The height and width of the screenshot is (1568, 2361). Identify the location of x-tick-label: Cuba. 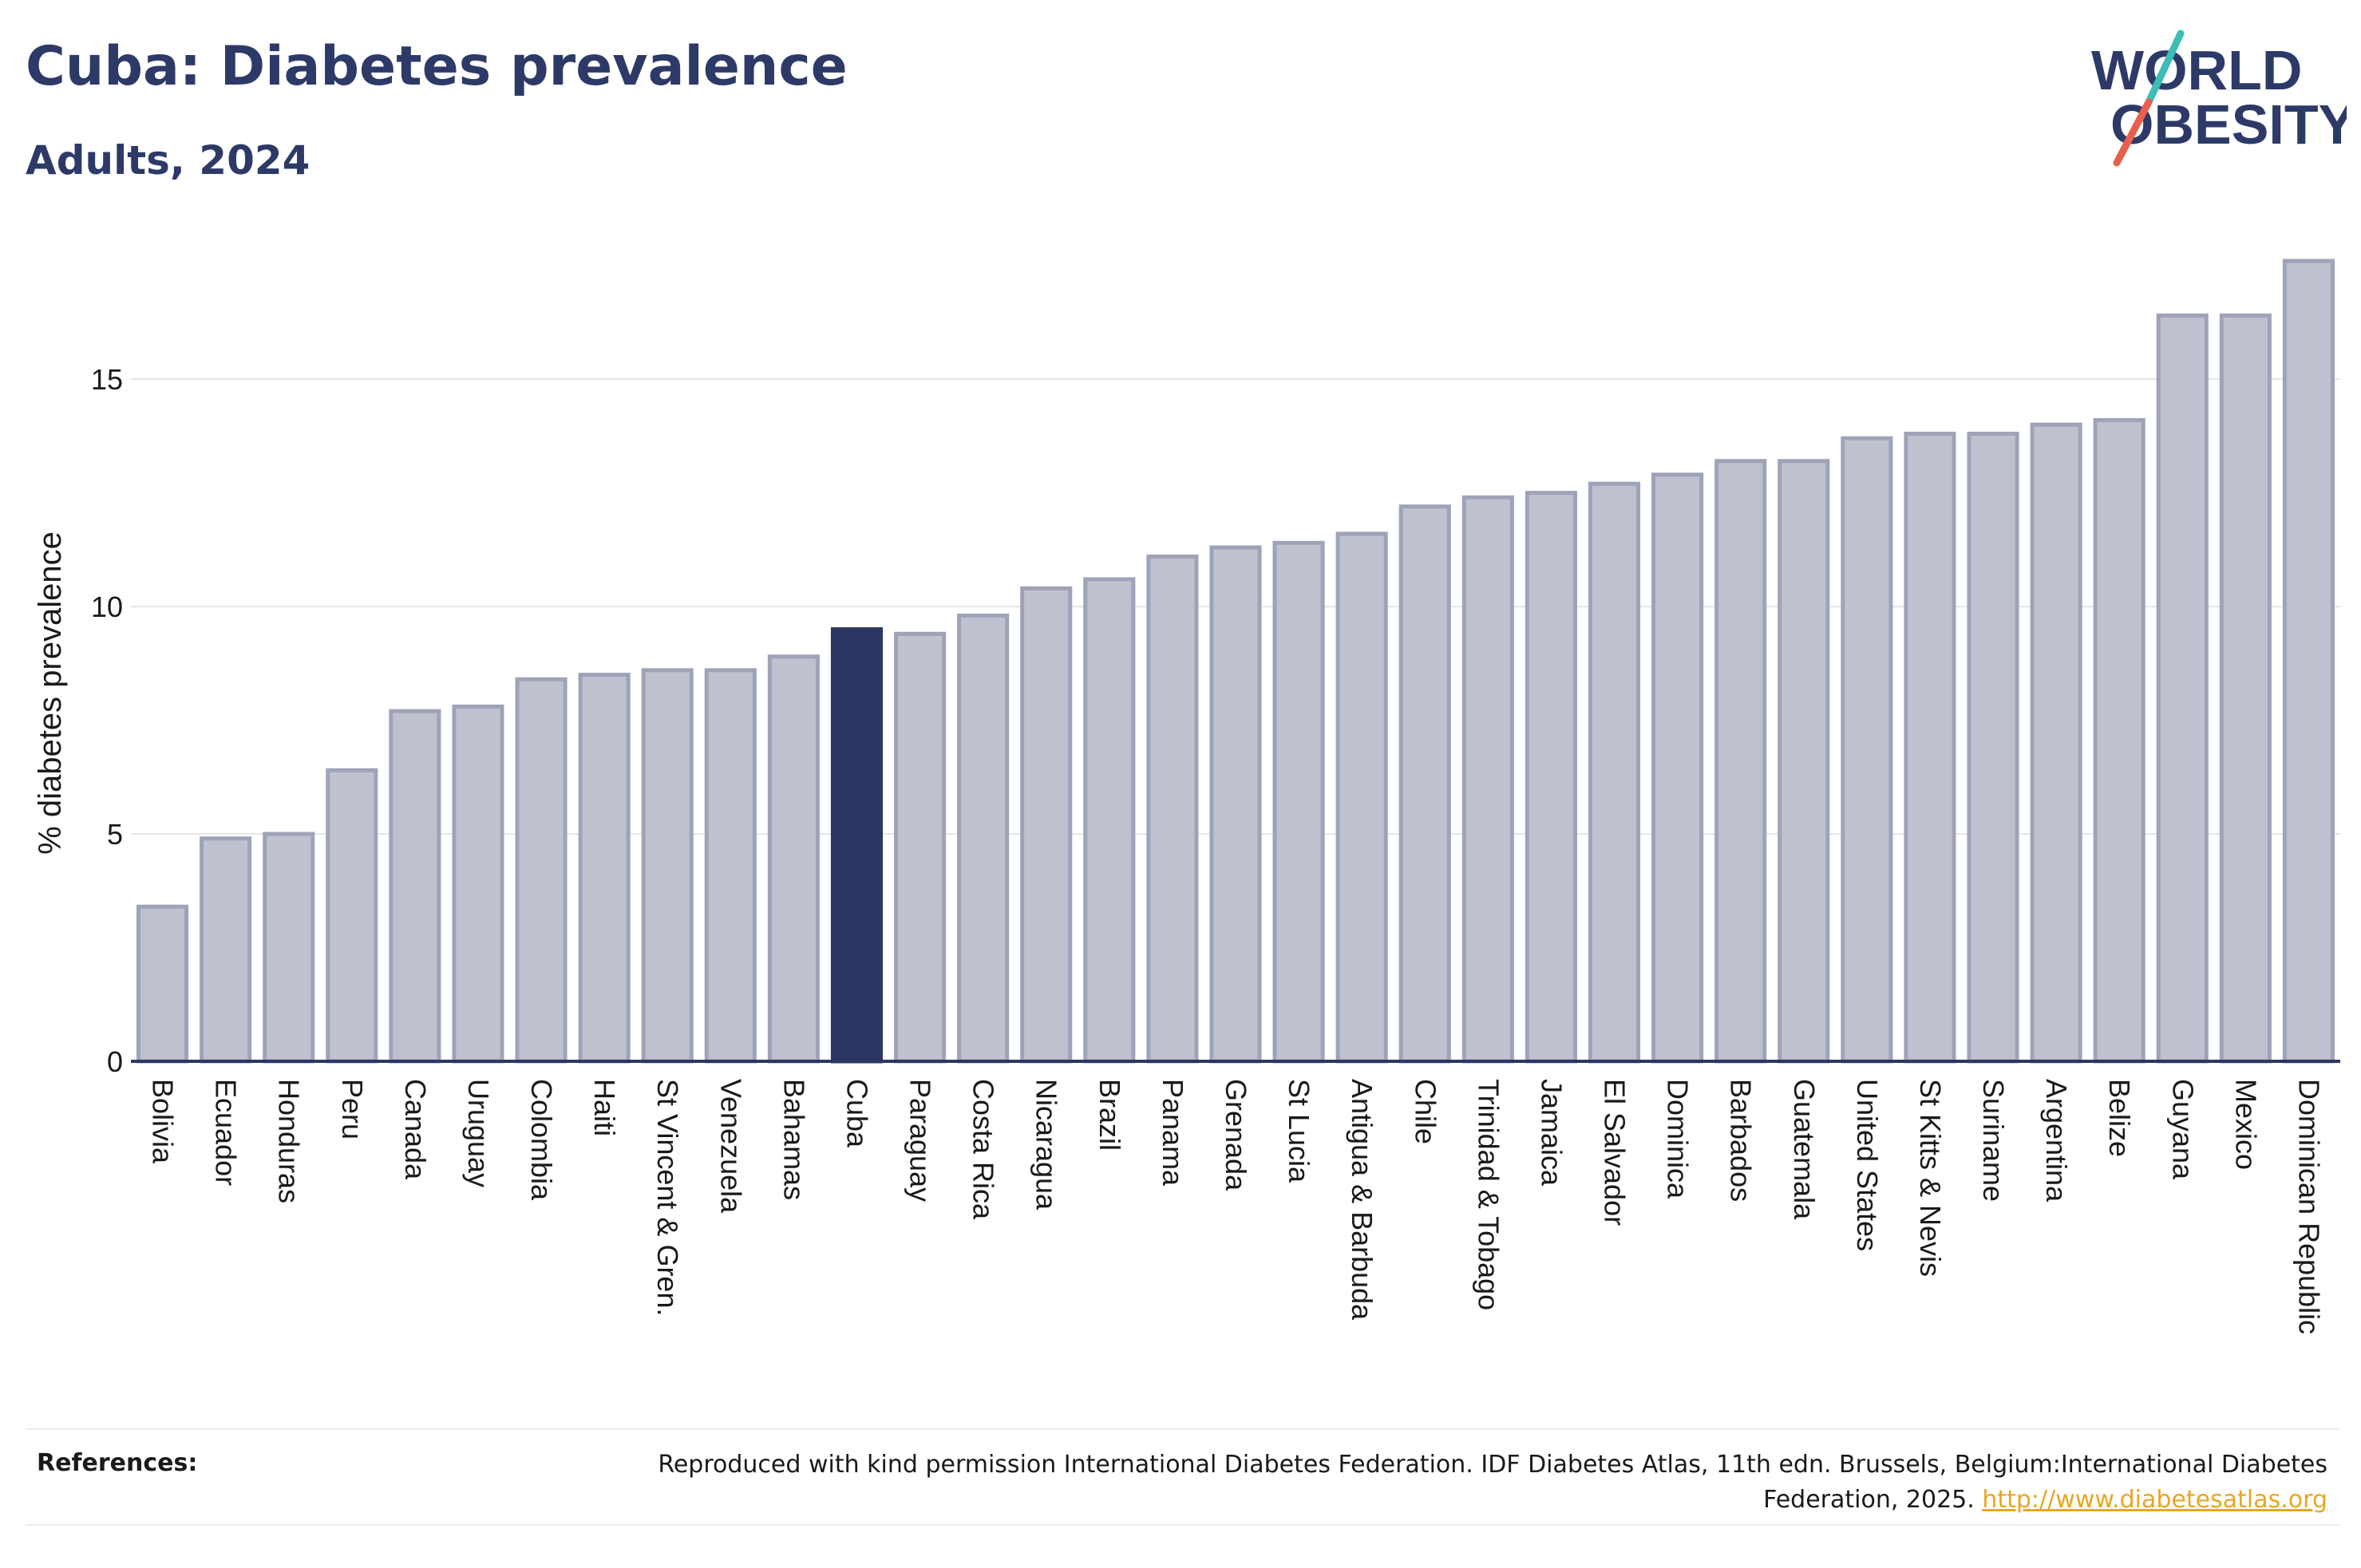
(856, 1113).